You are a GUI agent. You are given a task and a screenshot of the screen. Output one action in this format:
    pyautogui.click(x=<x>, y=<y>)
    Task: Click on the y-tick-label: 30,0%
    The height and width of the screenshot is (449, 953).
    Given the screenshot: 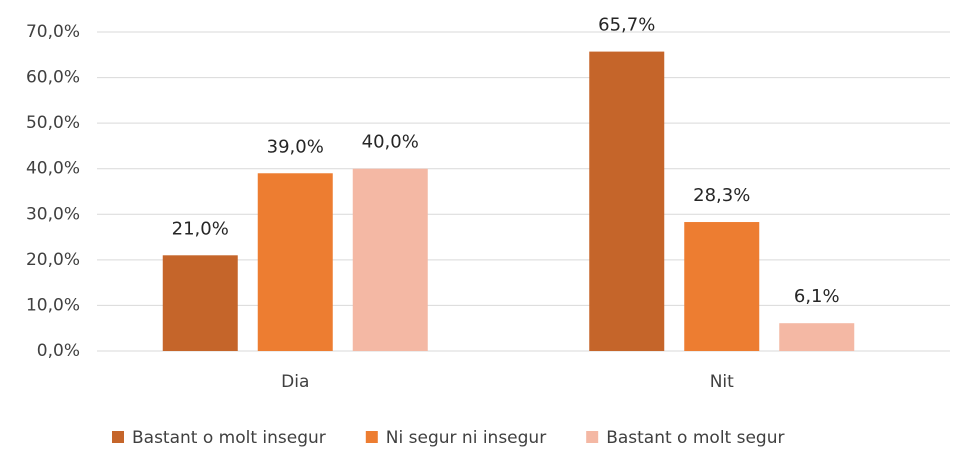 What is the action you would take?
    pyautogui.click(x=53, y=214)
    